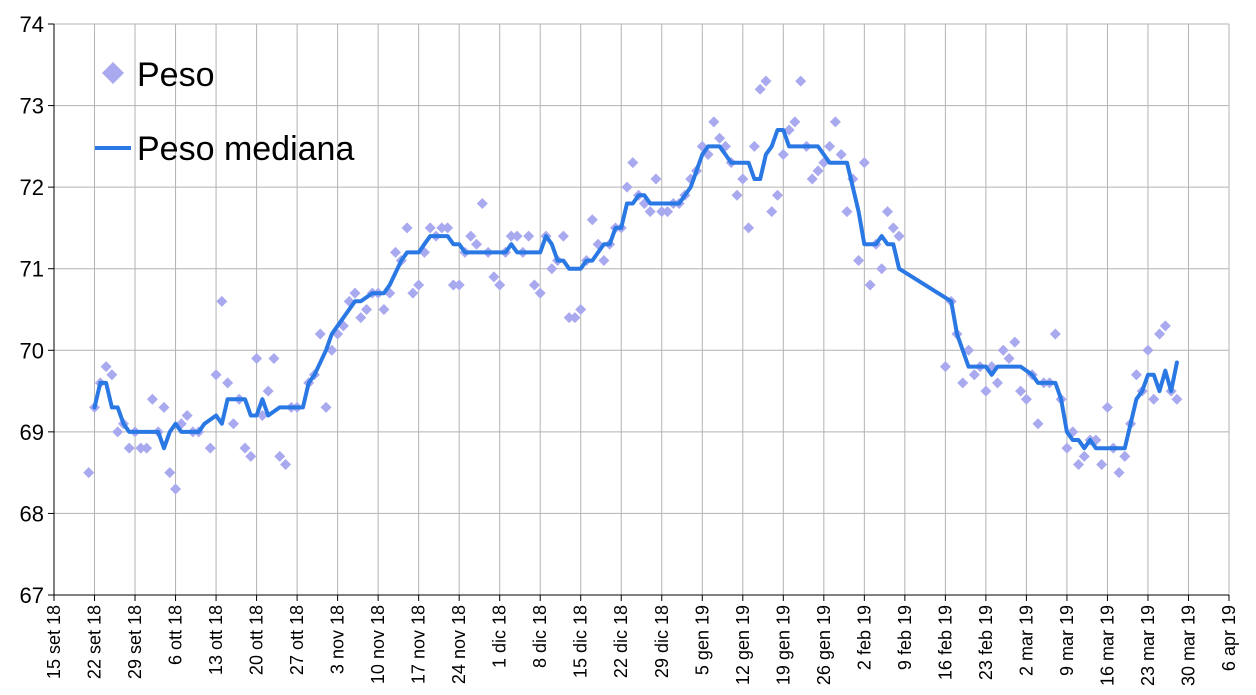 The width and height of the screenshot is (1256, 695). I want to click on legend-peso-mediana-label: Peso mediana, so click(245, 149).